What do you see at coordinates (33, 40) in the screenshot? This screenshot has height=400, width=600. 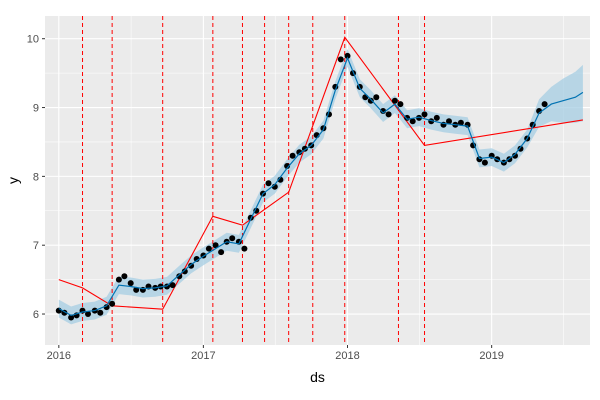 I see `y-tick-label: 10` at bounding box center [33, 40].